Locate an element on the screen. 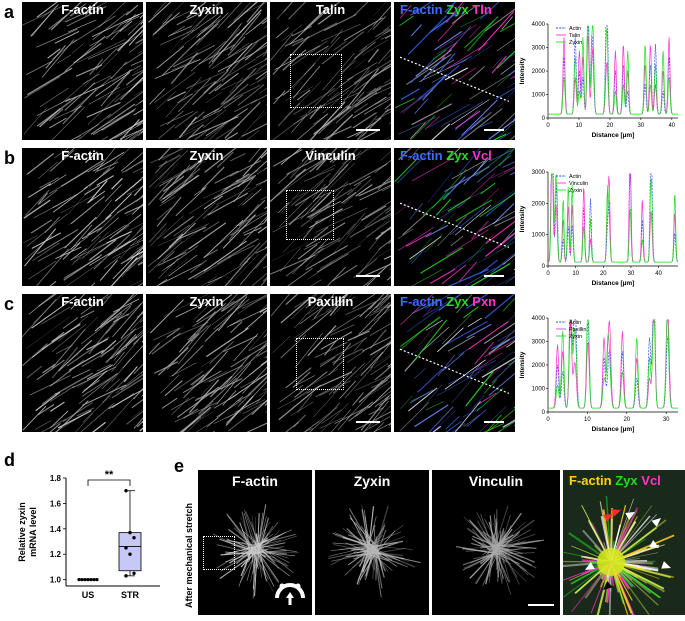  micrograph-a-merge: F-actin Zyx Tln is located at coordinates (454, 71).